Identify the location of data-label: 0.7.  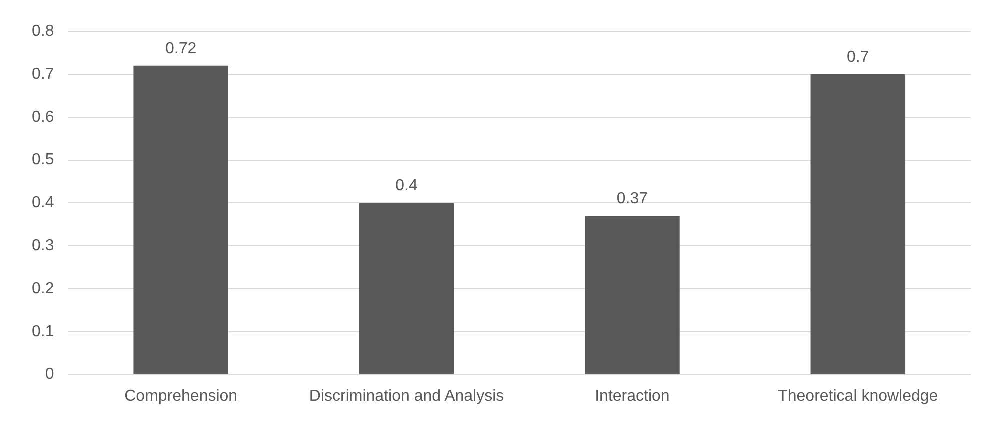
(858, 57).